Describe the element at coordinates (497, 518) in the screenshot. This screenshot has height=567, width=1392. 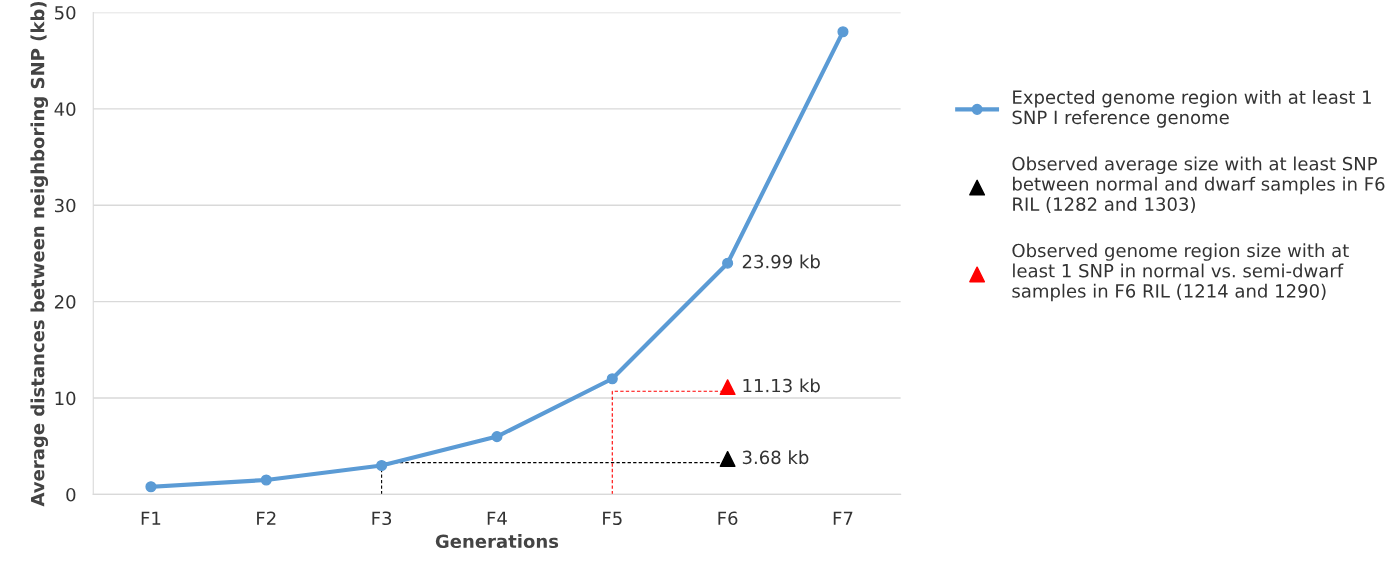
I see `x-tick-label: F4` at that location.